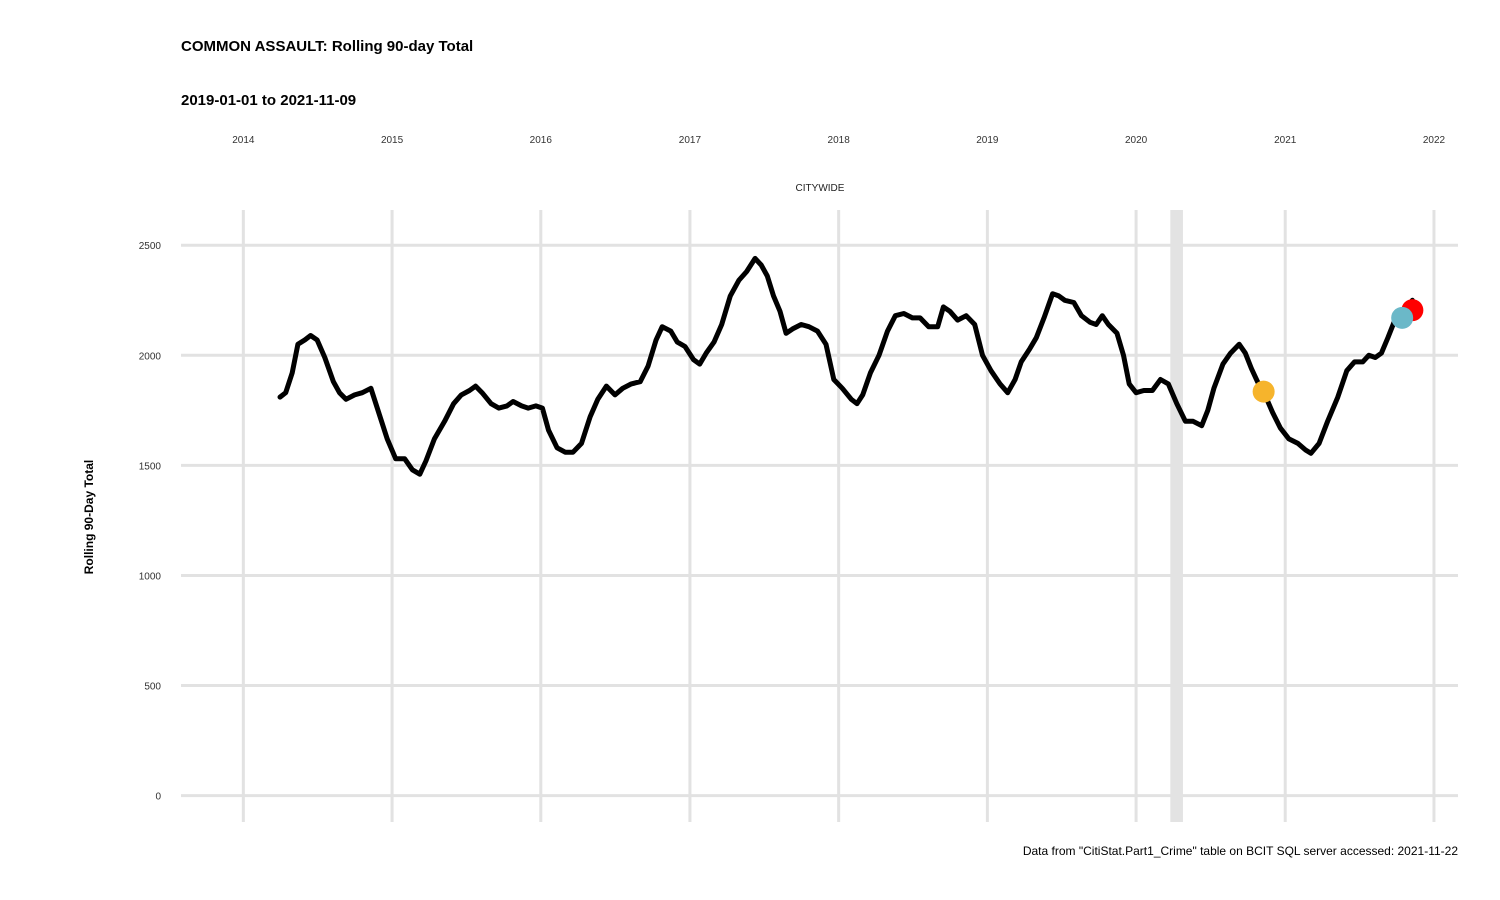  What do you see at coordinates (987, 140) in the screenshot?
I see `x-tick-label: 2019` at bounding box center [987, 140].